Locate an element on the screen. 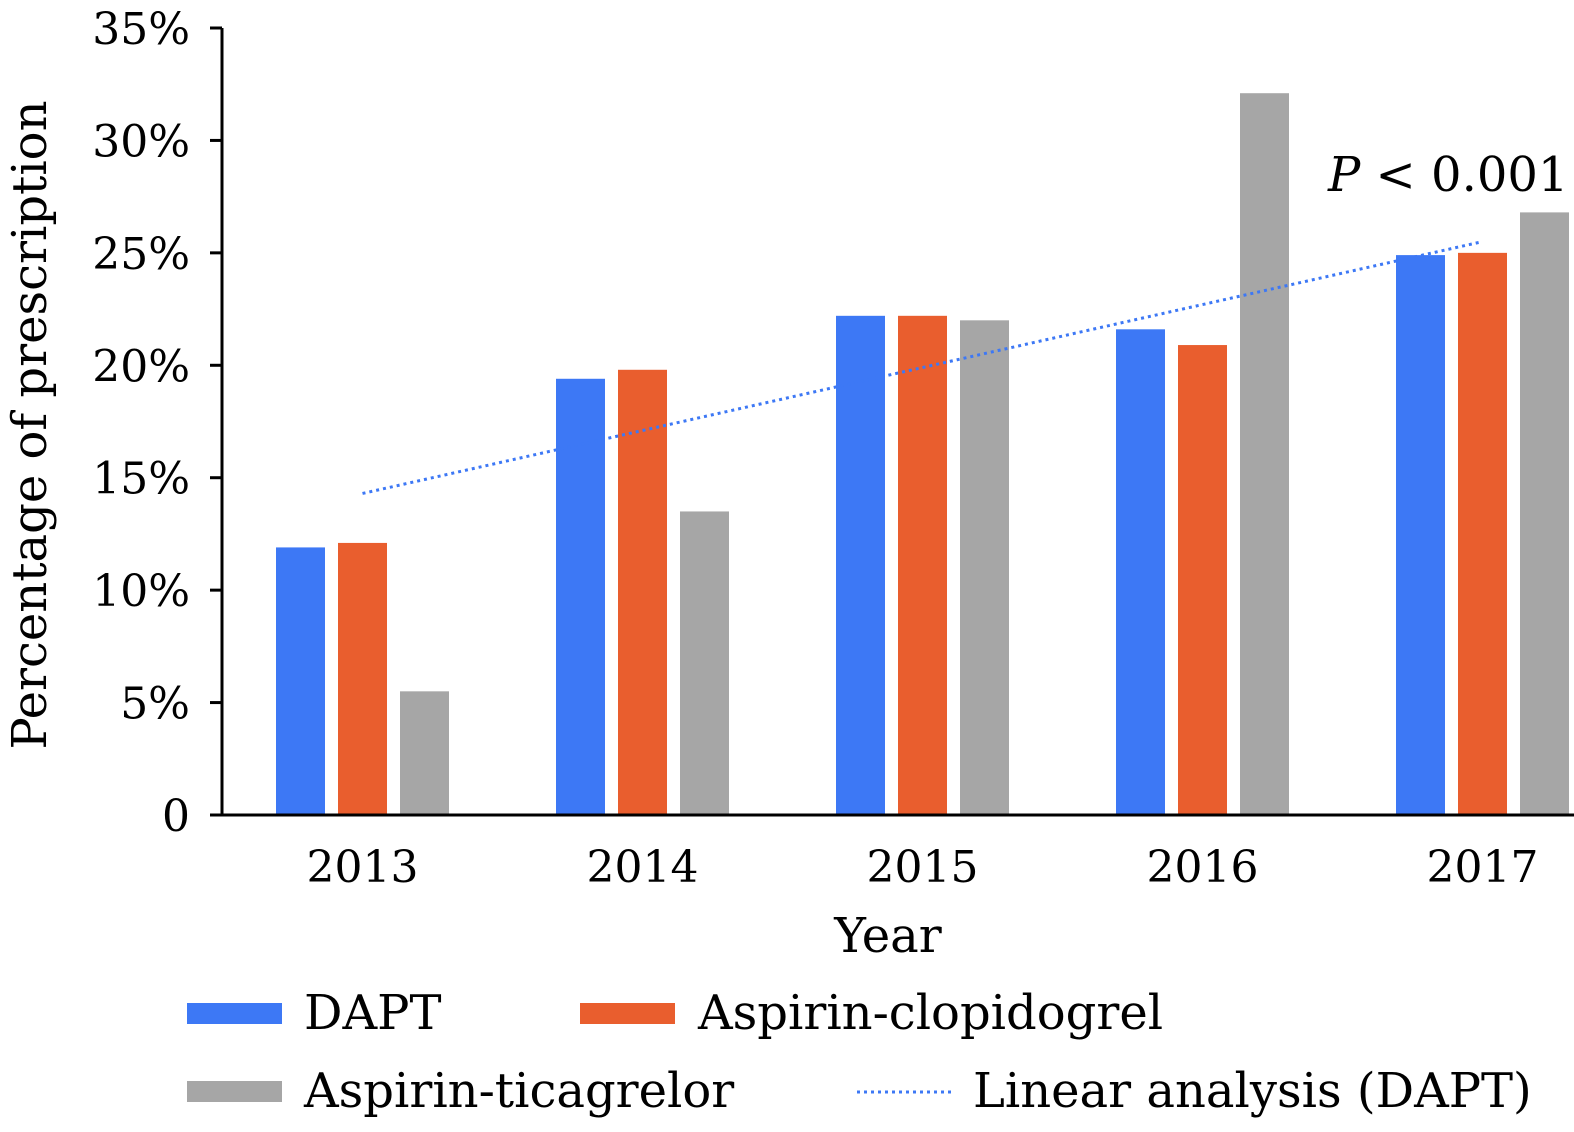  bar-aspirin-ticagrelor-2015 is located at coordinates (984, 567).